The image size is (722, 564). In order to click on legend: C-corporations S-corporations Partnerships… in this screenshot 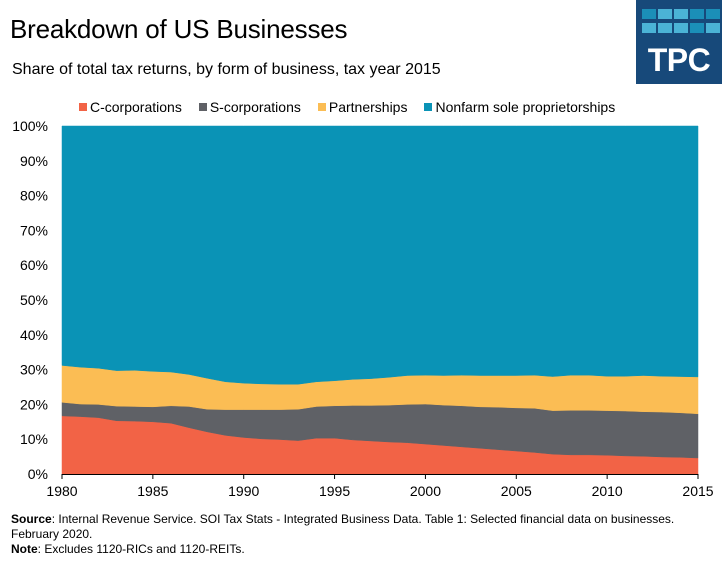, I will do `click(355, 107)`.